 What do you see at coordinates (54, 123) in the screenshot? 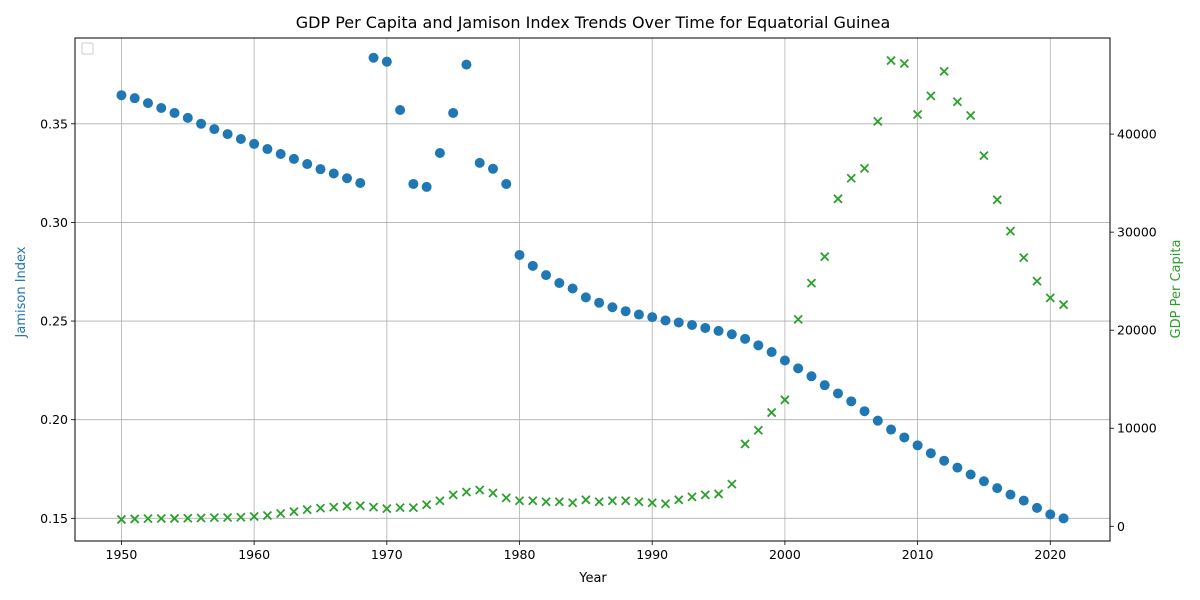
I see `left-y-tick-label: 0.35` at bounding box center [54, 123].